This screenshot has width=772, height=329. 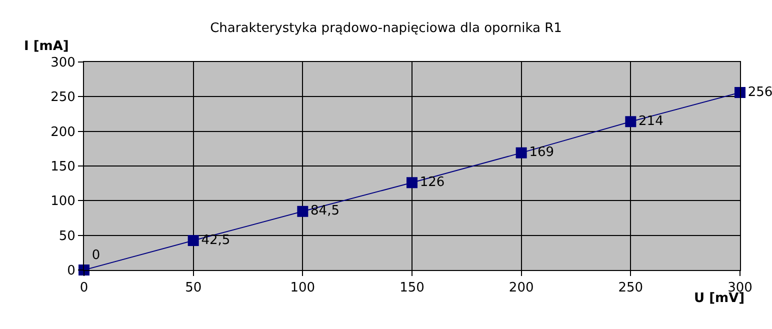 I want to click on chart-title: Charakterystyka prądowo-napięciowa dla opornika R1, so click(x=386, y=28).